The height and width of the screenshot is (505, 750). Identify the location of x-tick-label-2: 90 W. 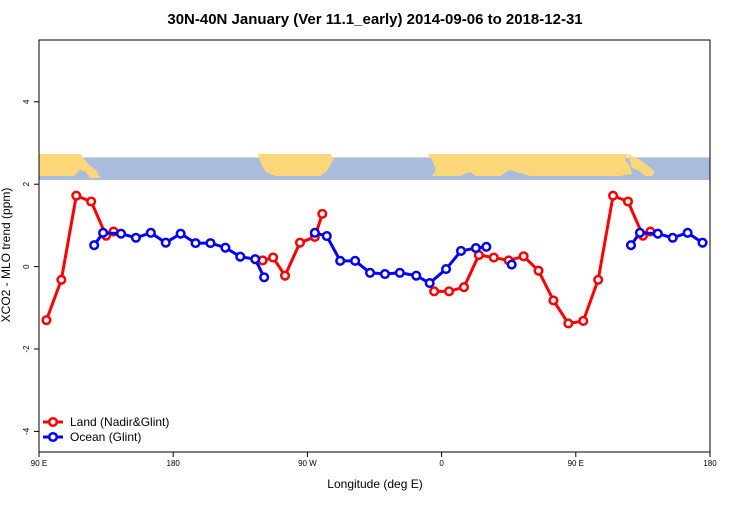
(307, 463).